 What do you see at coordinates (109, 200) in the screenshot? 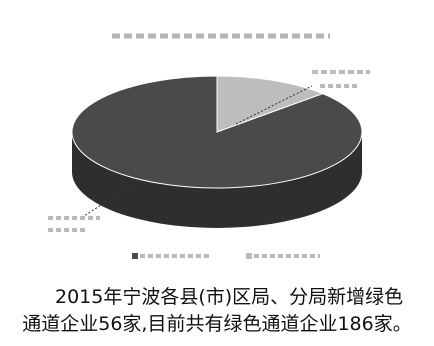
I see `leader-line-left` at bounding box center [109, 200].